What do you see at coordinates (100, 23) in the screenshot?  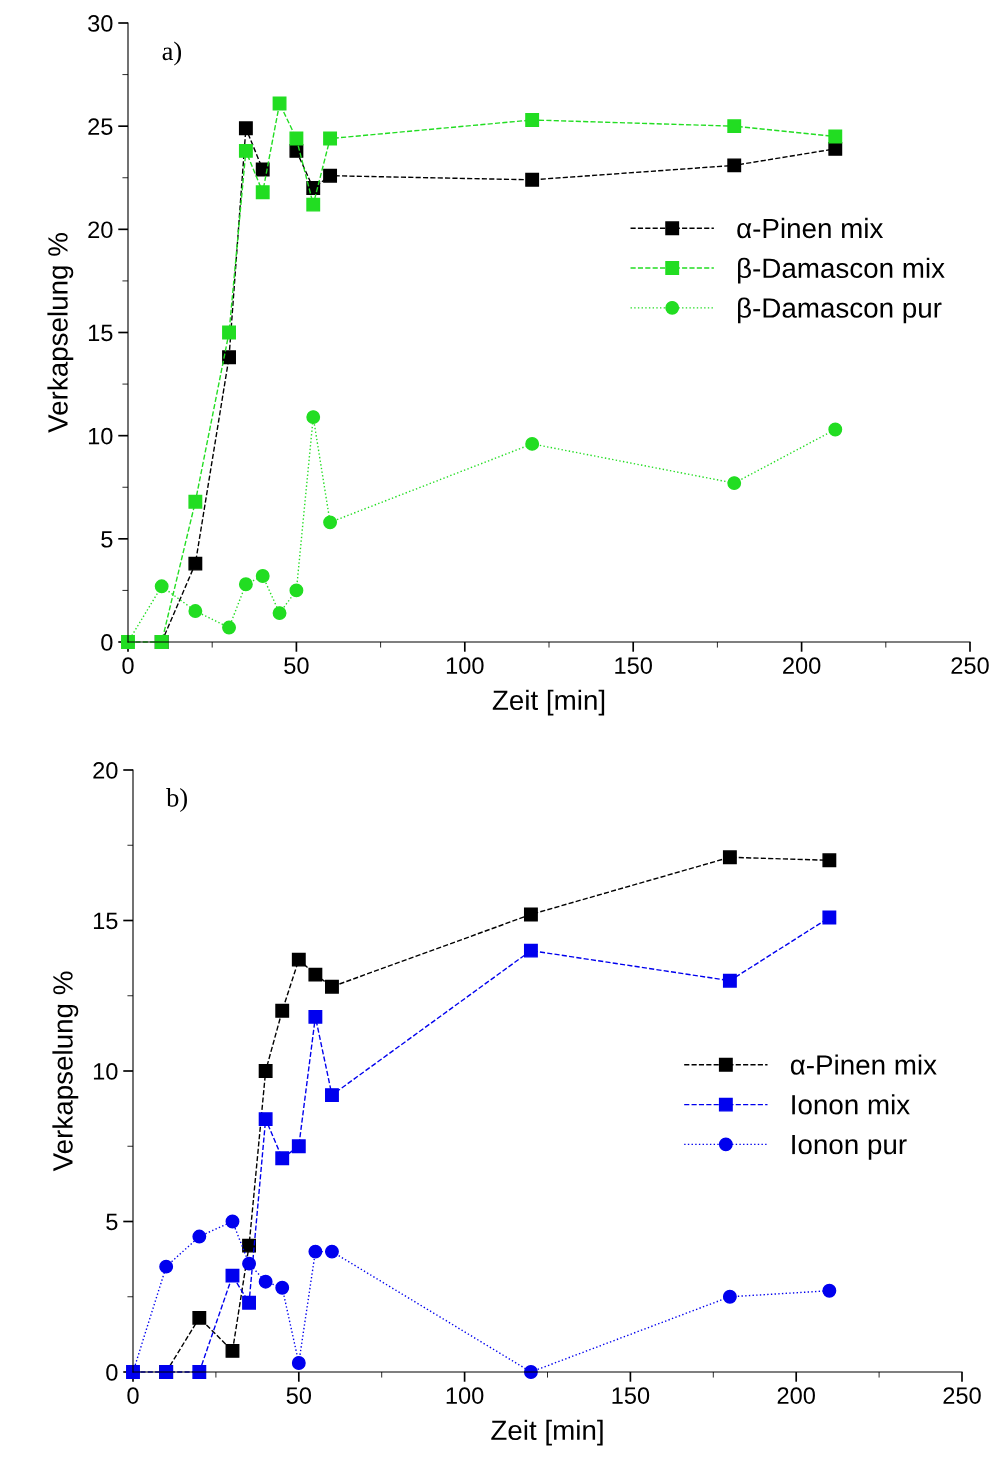 I see `y-tick-label: 30` at bounding box center [100, 23].